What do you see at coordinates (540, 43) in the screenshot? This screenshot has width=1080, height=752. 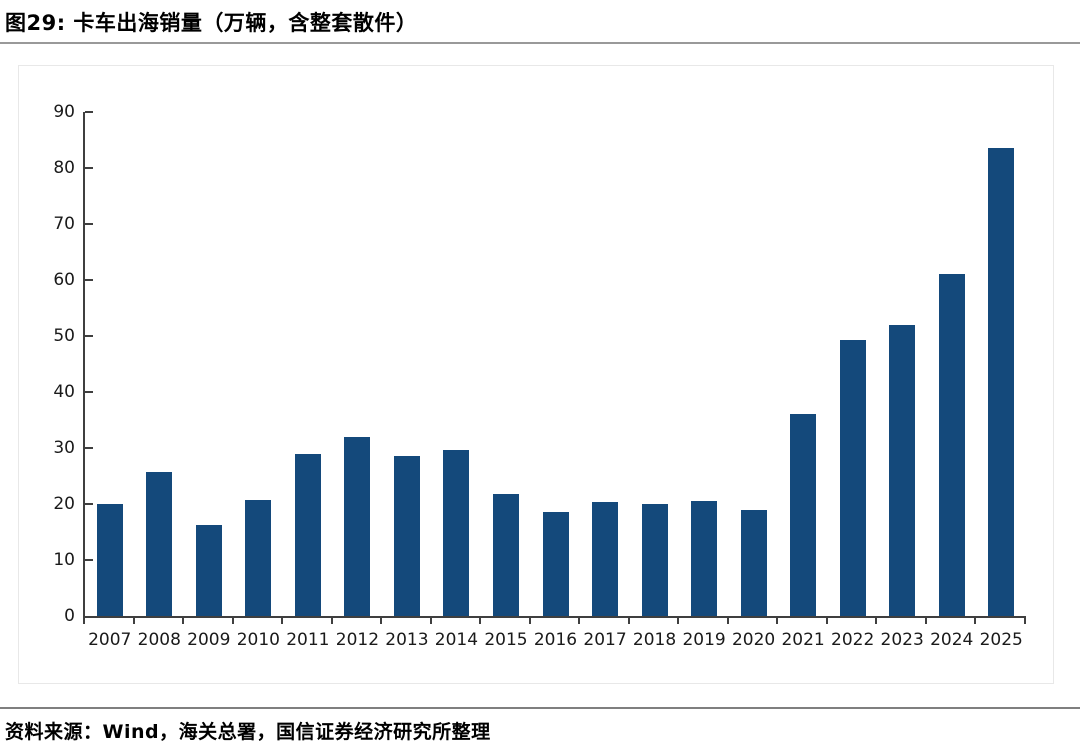 I see `title-divider` at bounding box center [540, 43].